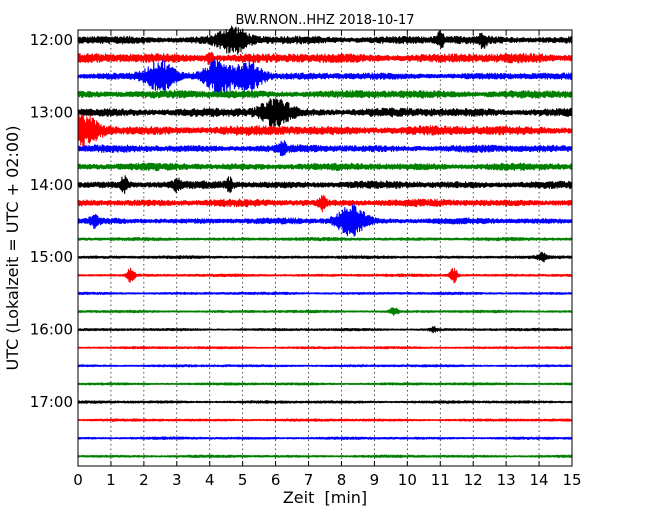 The height and width of the screenshot is (520, 650). What do you see at coordinates (407, 480) in the screenshot?
I see `x-tick-label: 10` at bounding box center [407, 480].